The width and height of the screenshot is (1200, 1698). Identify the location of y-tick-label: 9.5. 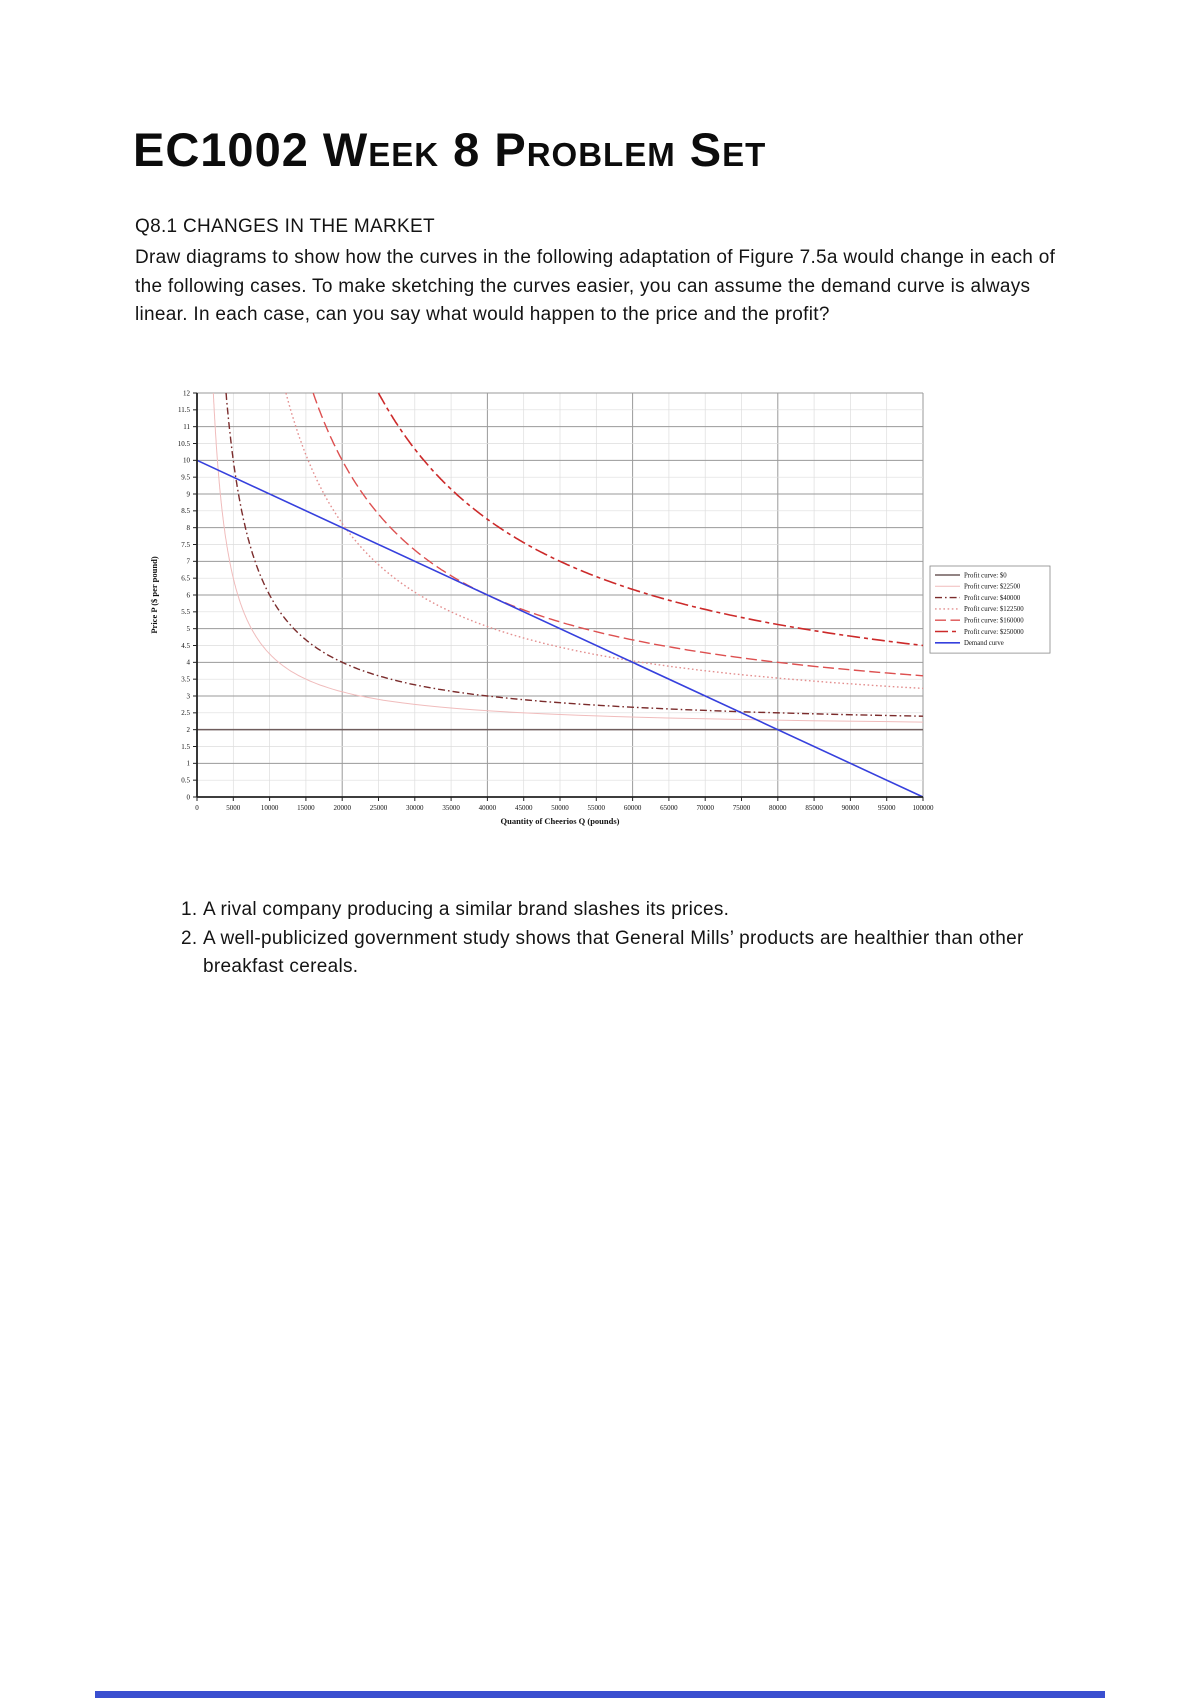
(185, 478).